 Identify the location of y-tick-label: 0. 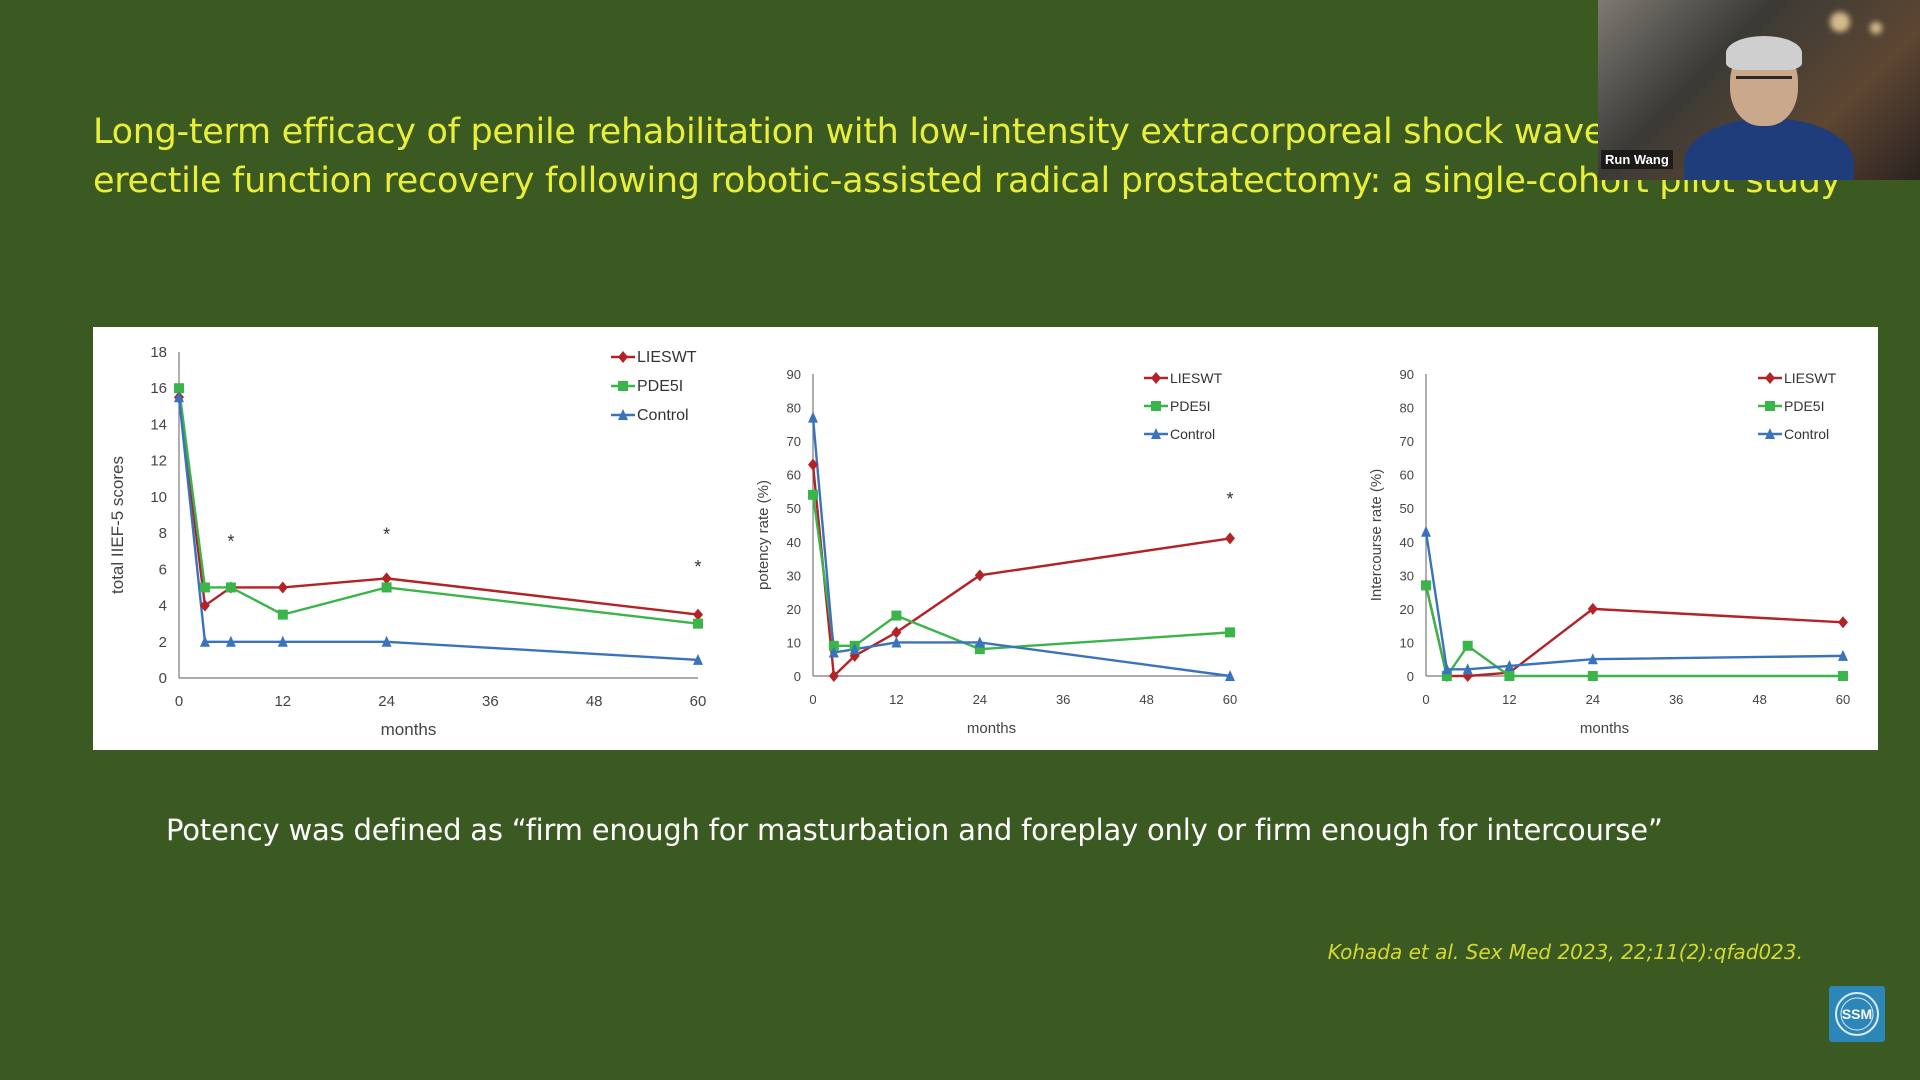
(163, 678).